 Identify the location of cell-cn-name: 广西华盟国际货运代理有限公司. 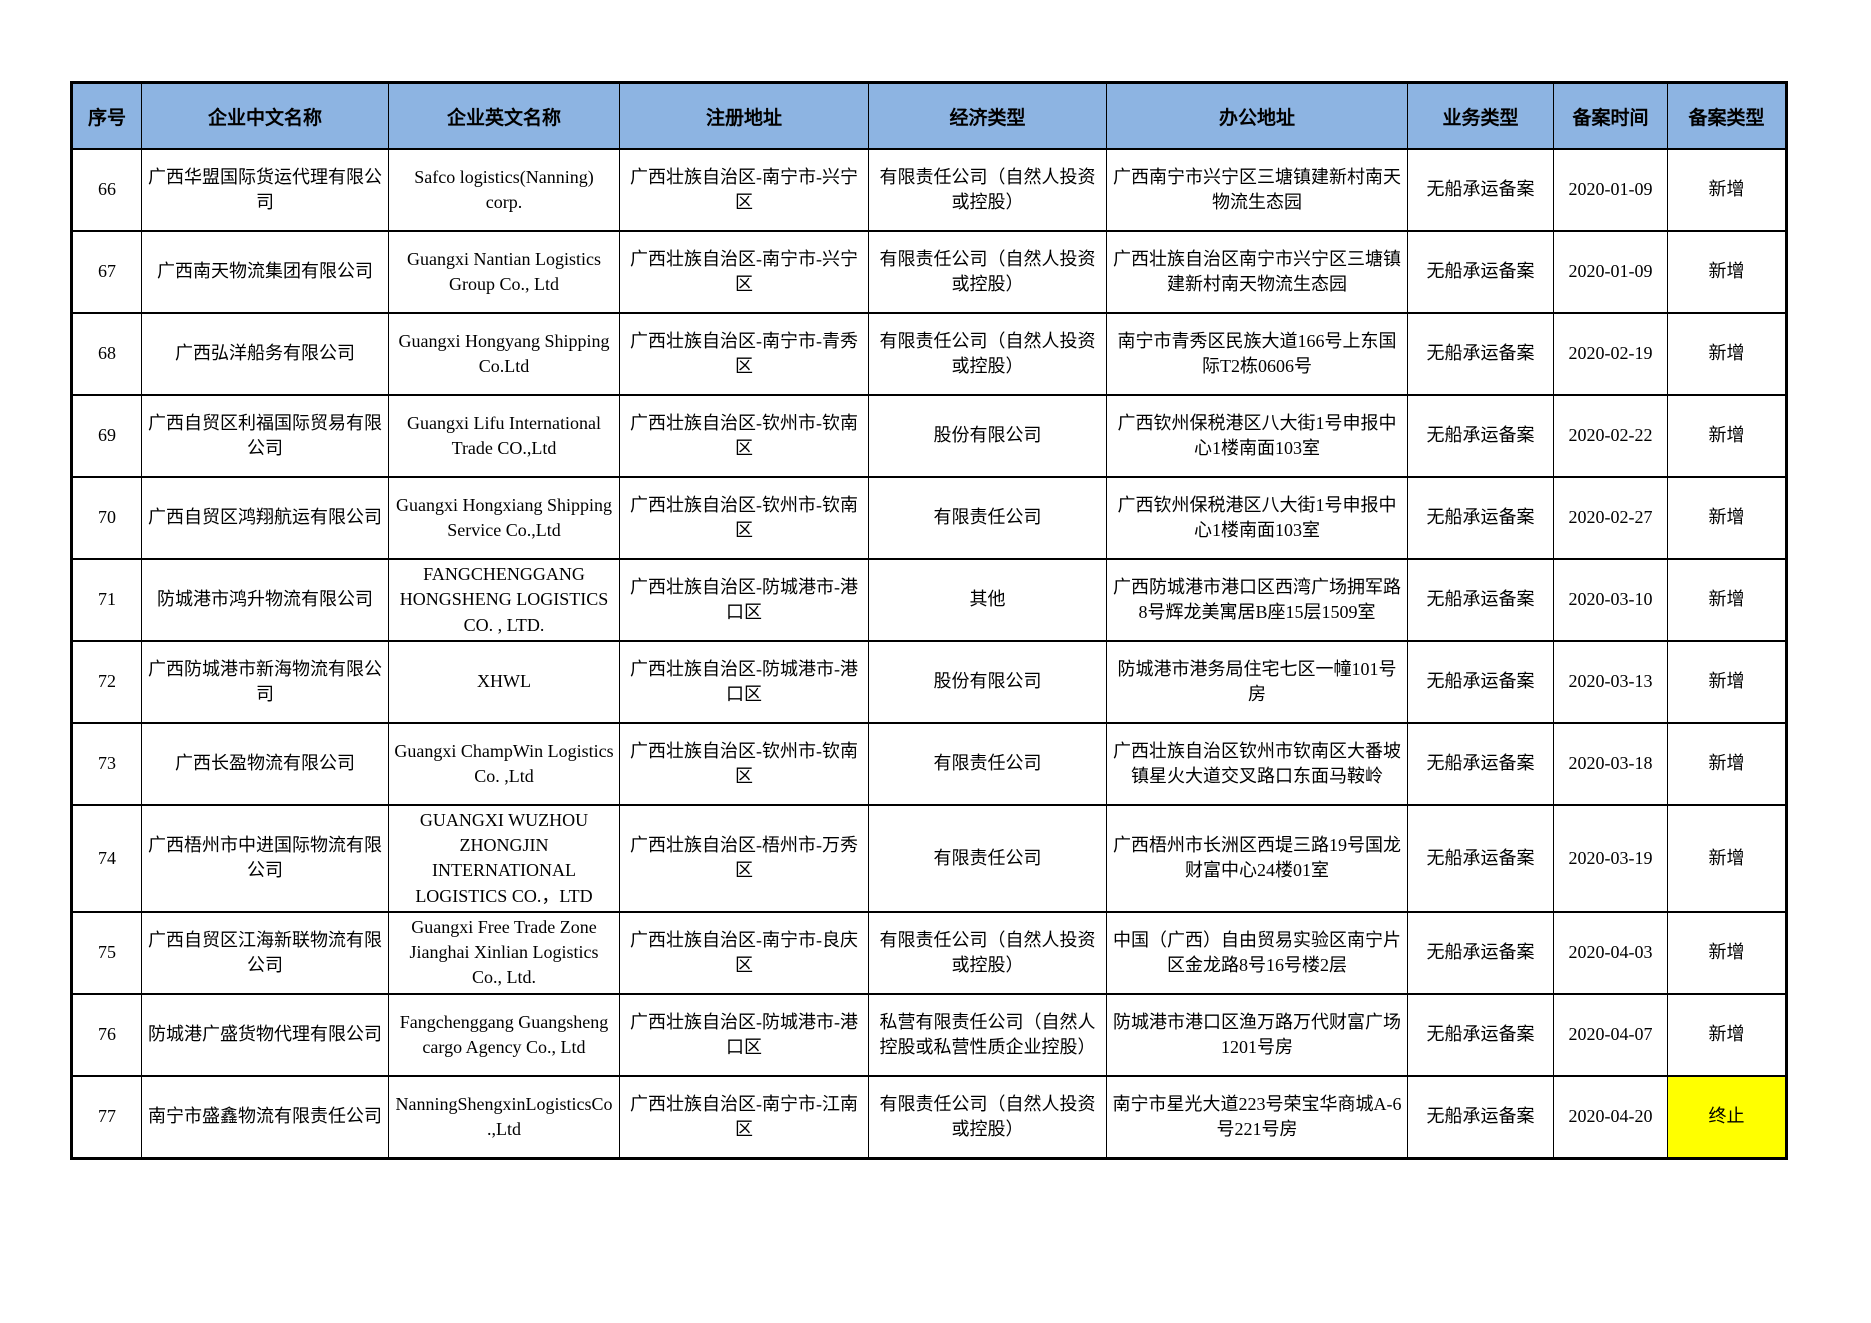
(265, 190).